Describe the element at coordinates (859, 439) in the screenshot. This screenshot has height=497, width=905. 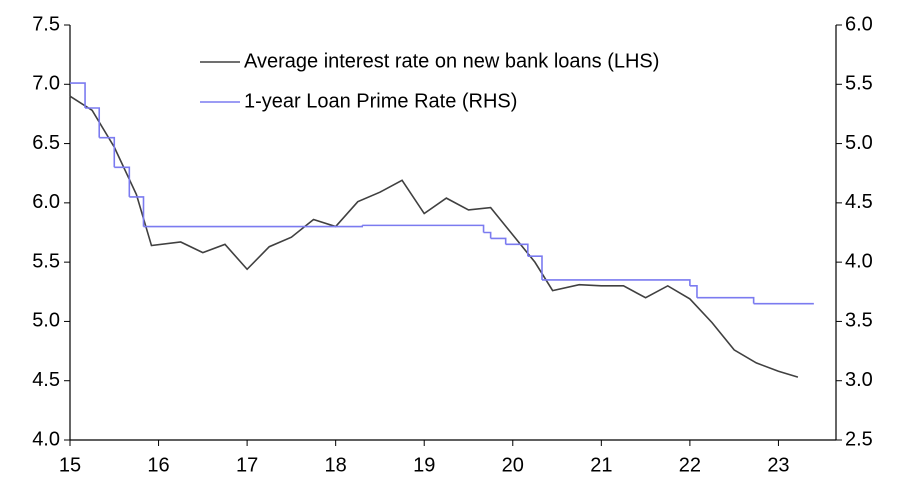
I see `y2-tick-label: 2.5` at that location.